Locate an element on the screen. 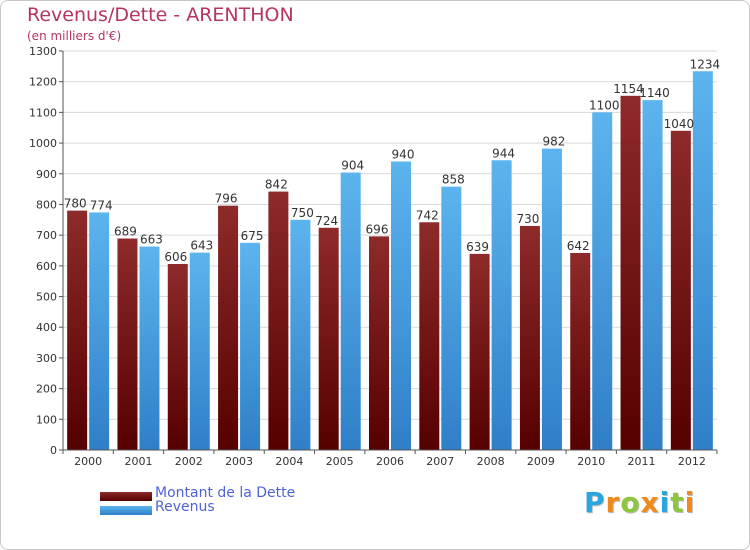  data-label-revenus: 750 is located at coordinates (302, 213).